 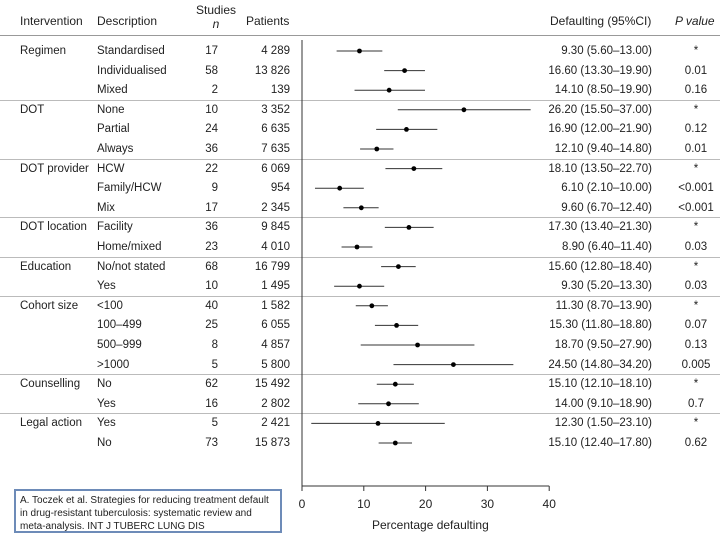 What do you see at coordinates (275, 247) in the screenshot?
I see `row-patients: 4 010` at bounding box center [275, 247].